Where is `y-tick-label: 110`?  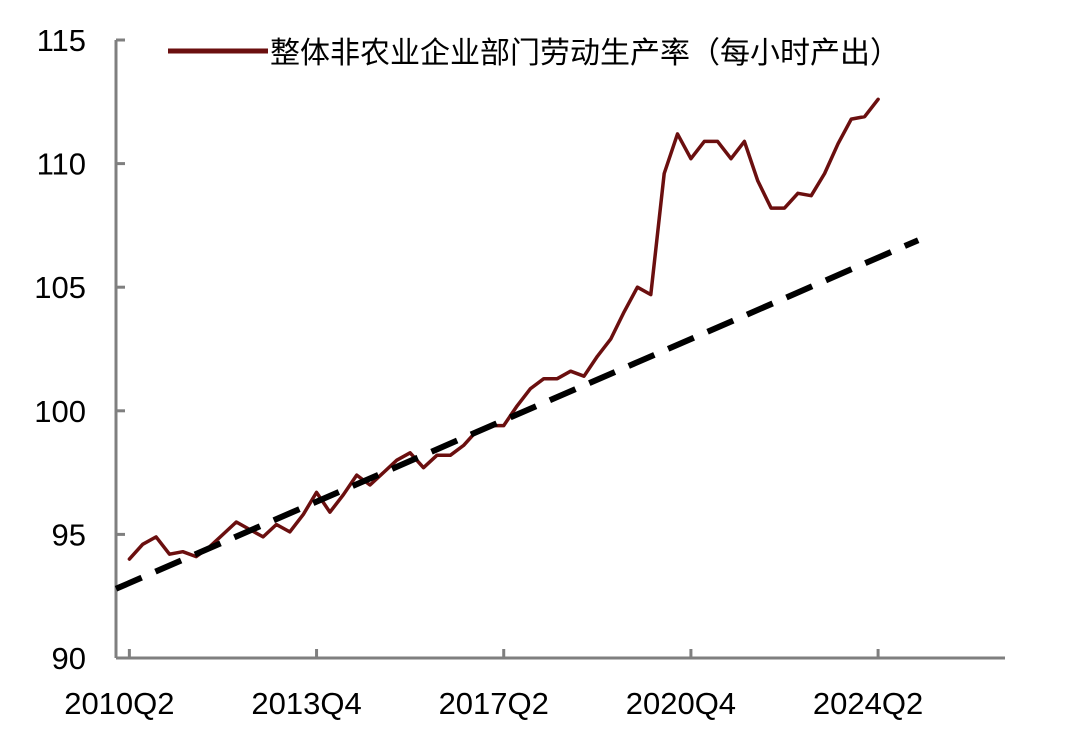
y-tick-label: 110 is located at coordinates (61, 164).